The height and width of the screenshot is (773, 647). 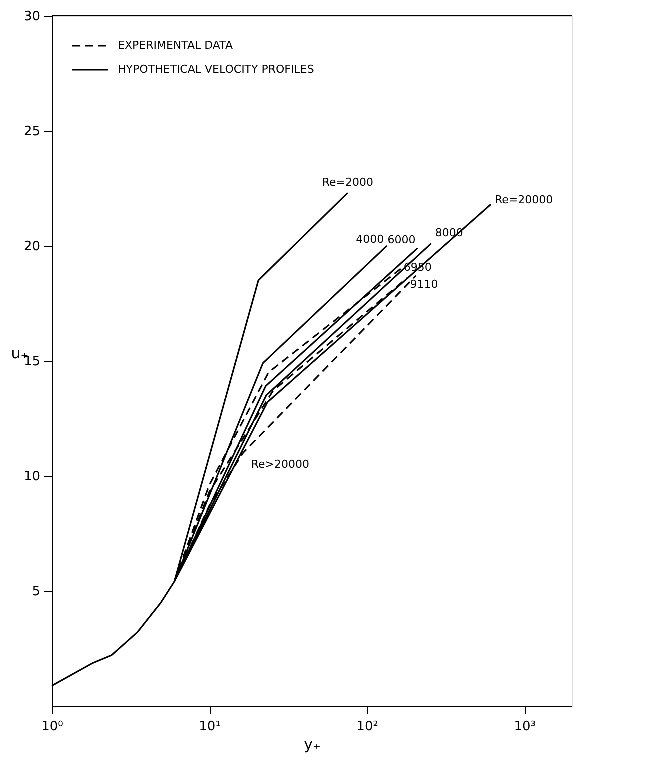 What do you see at coordinates (32, 247) in the screenshot?
I see `y-tick-label: 20` at bounding box center [32, 247].